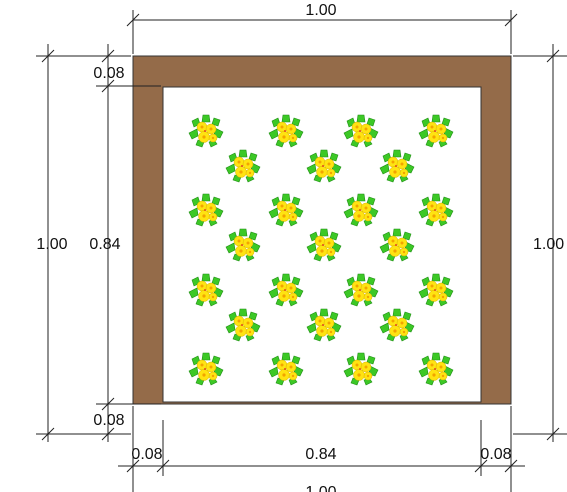 This screenshot has width=567, height=492. Describe the element at coordinates (104, 244) in the screenshot. I see `inner-height-label: 0.84` at that location.